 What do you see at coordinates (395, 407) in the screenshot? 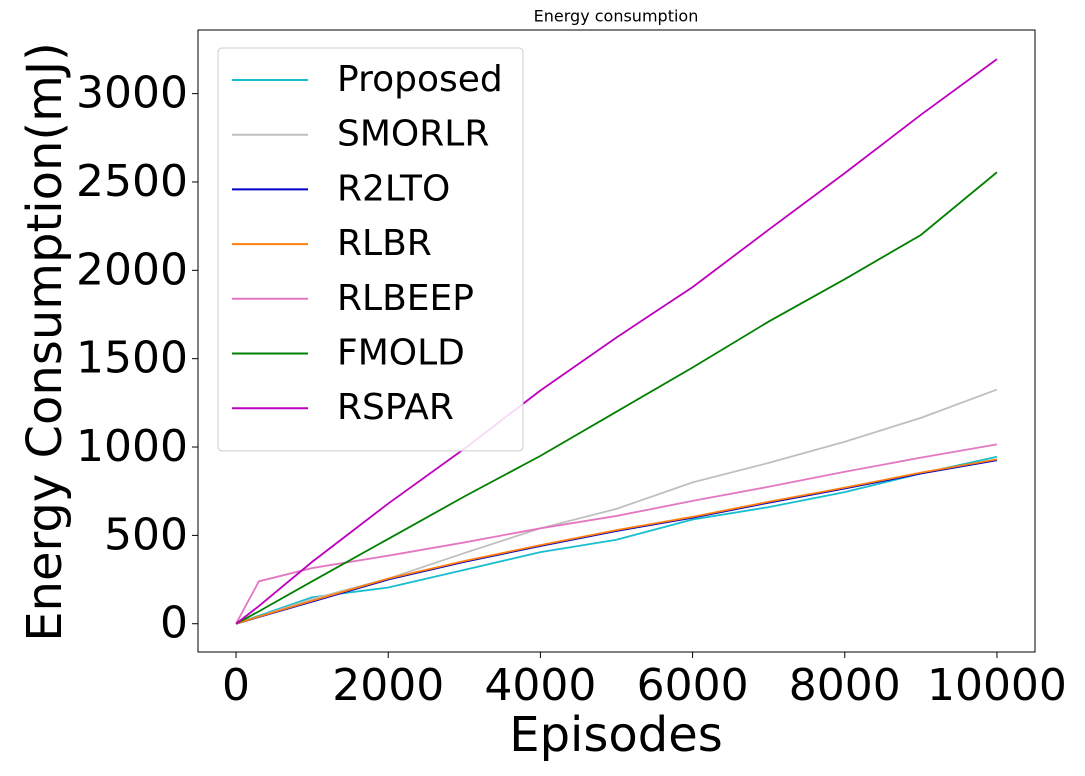
I see `legend-label: RSPAR` at bounding box center [395, 407].